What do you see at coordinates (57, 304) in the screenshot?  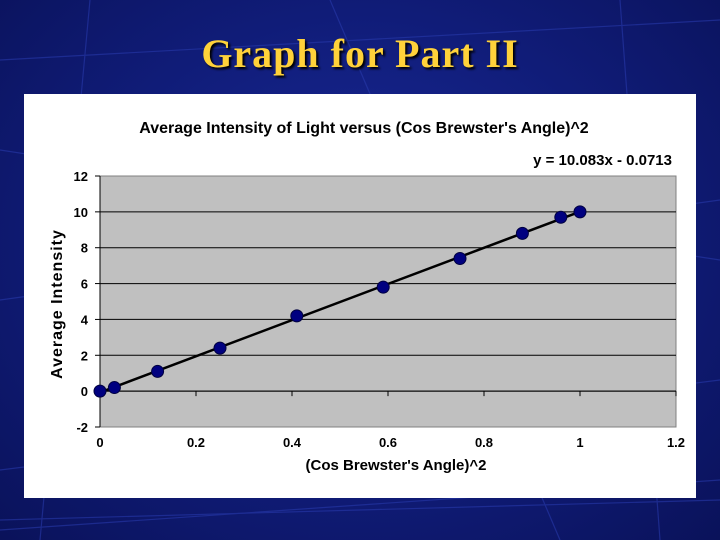 I see `y-axis-label: Average Intensity` at bounding box center [57, 304].